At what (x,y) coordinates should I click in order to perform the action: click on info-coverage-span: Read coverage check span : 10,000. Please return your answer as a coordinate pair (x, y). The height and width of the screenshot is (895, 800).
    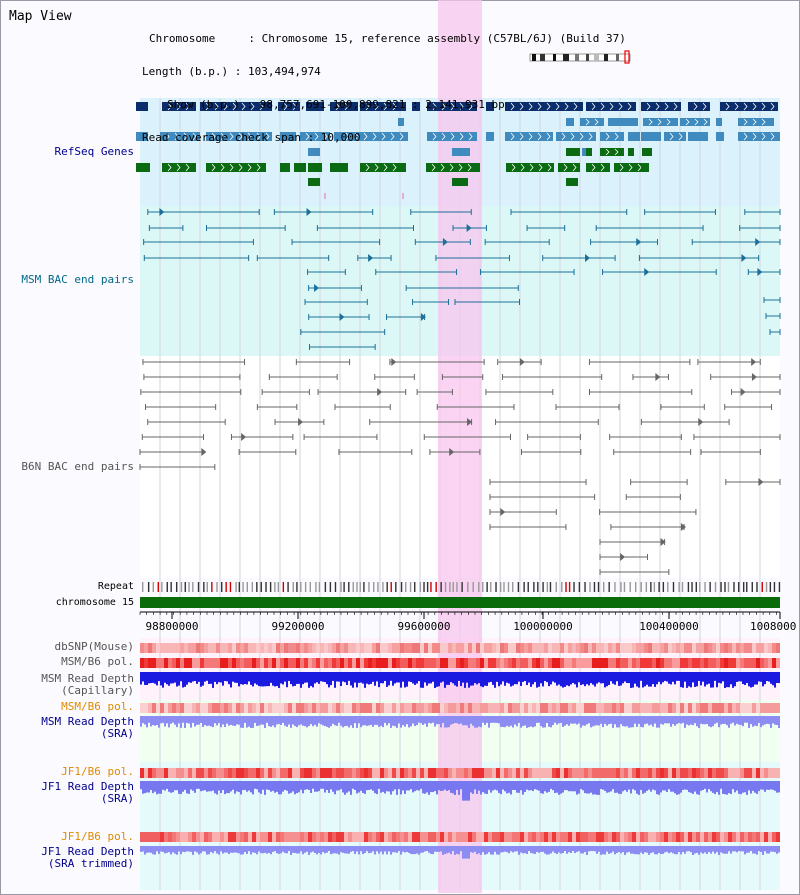
    Looking at the image, I should click on (251, 137).